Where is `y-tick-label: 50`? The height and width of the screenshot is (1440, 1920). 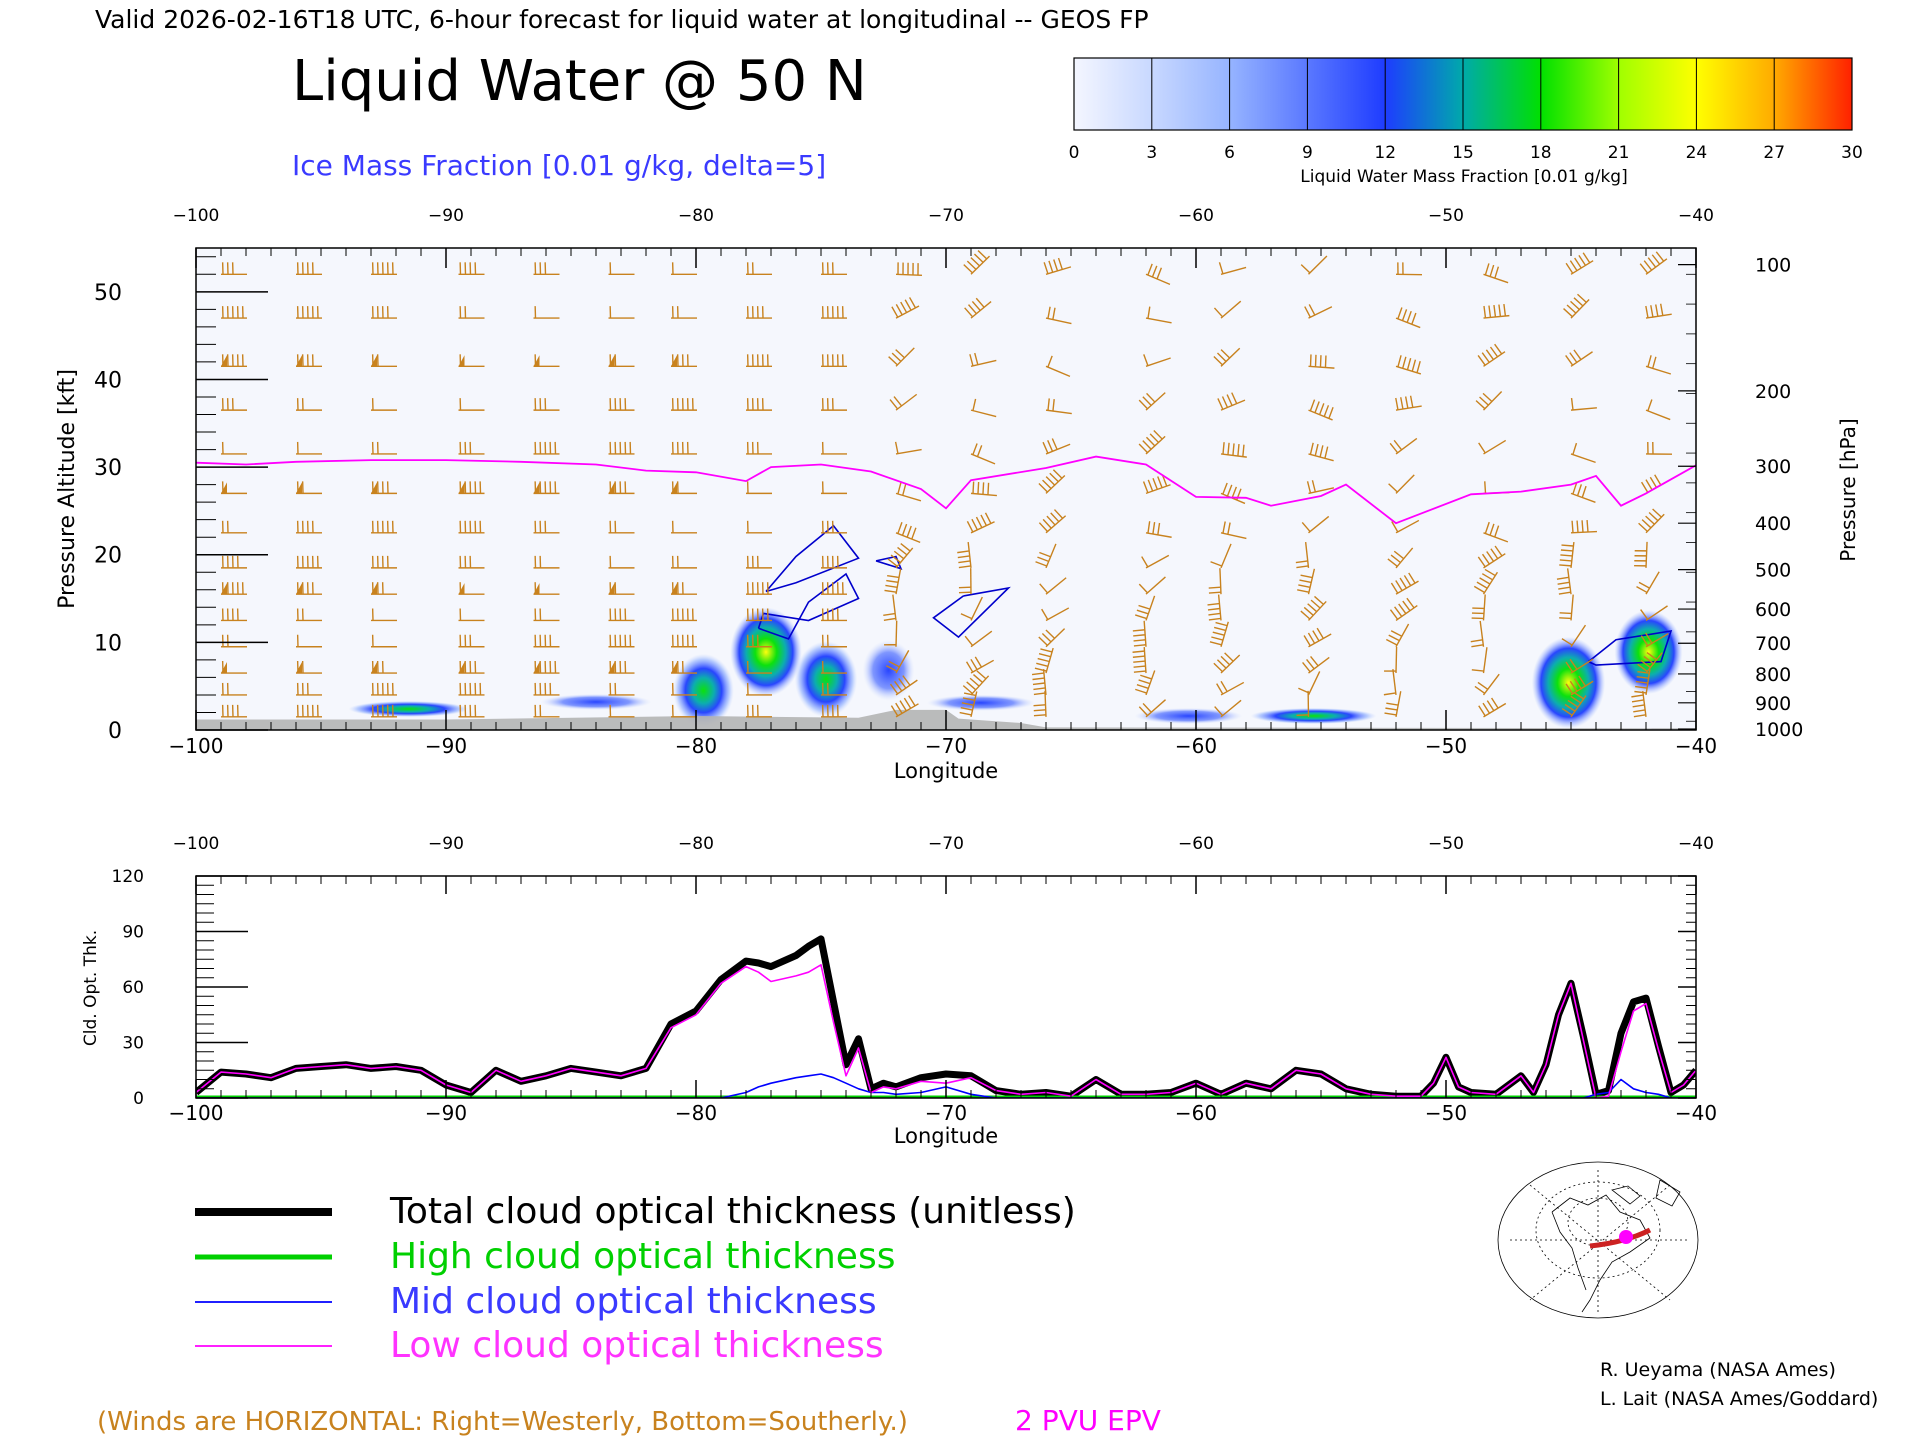 y-tick-label: 50 is located at coordinates (108, 293).